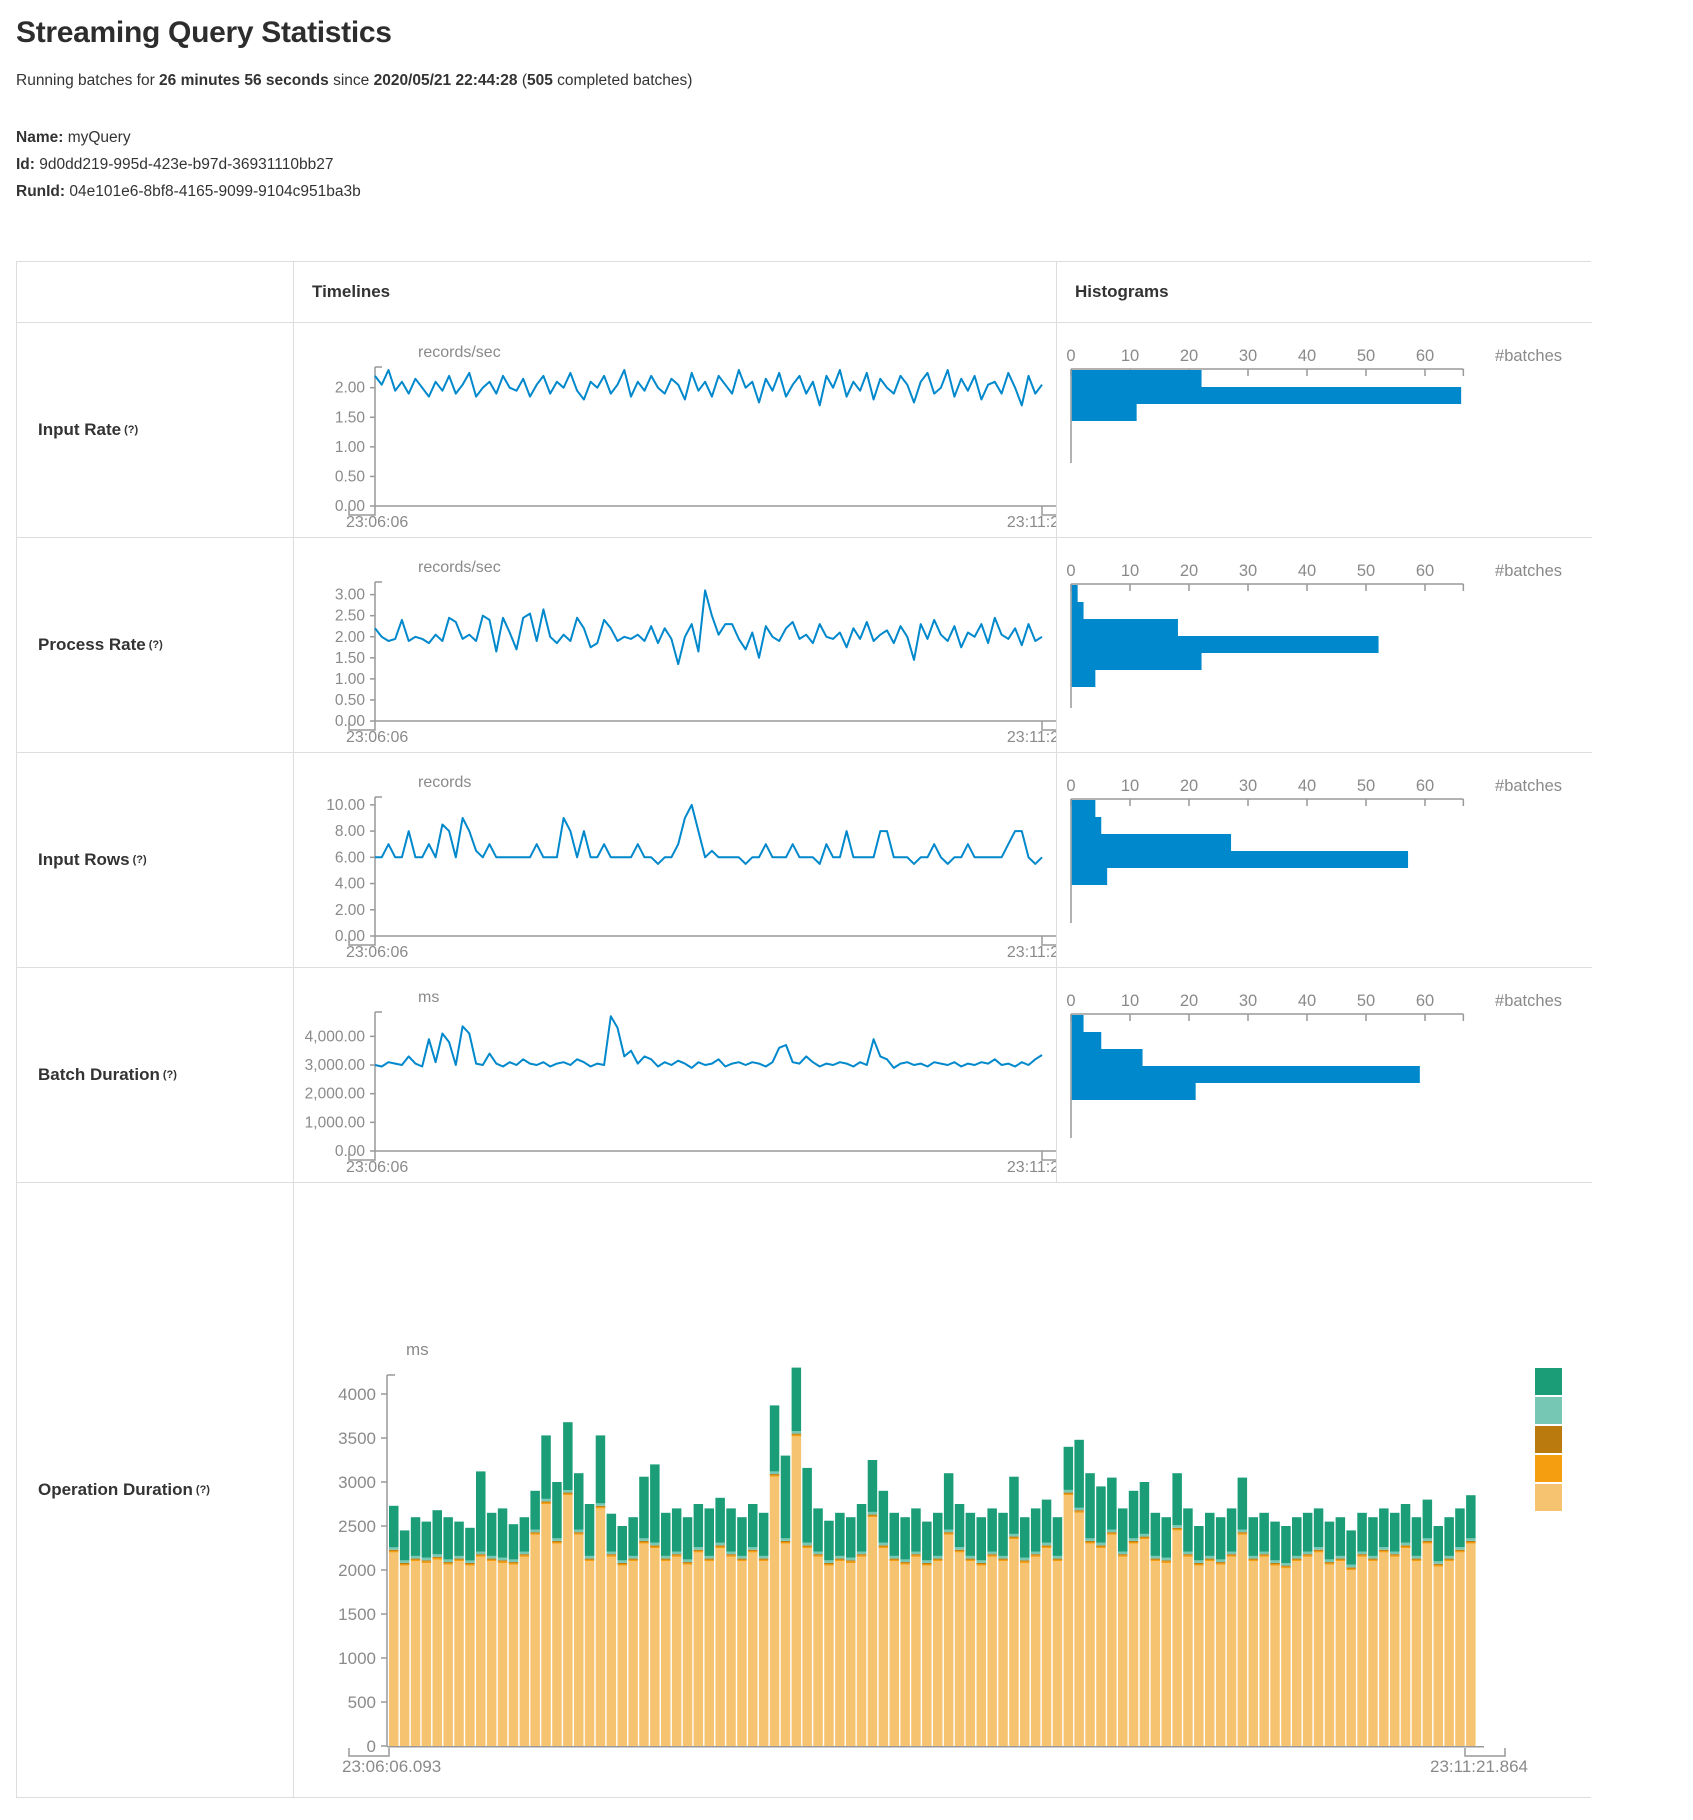 The width and height of the screenshot is (1693, 1820). What do you see at coordinates (1479, 1766) in the screenshot?
I see `svg-text: 23:11:21.864` at bounding box center [1479, 1766].